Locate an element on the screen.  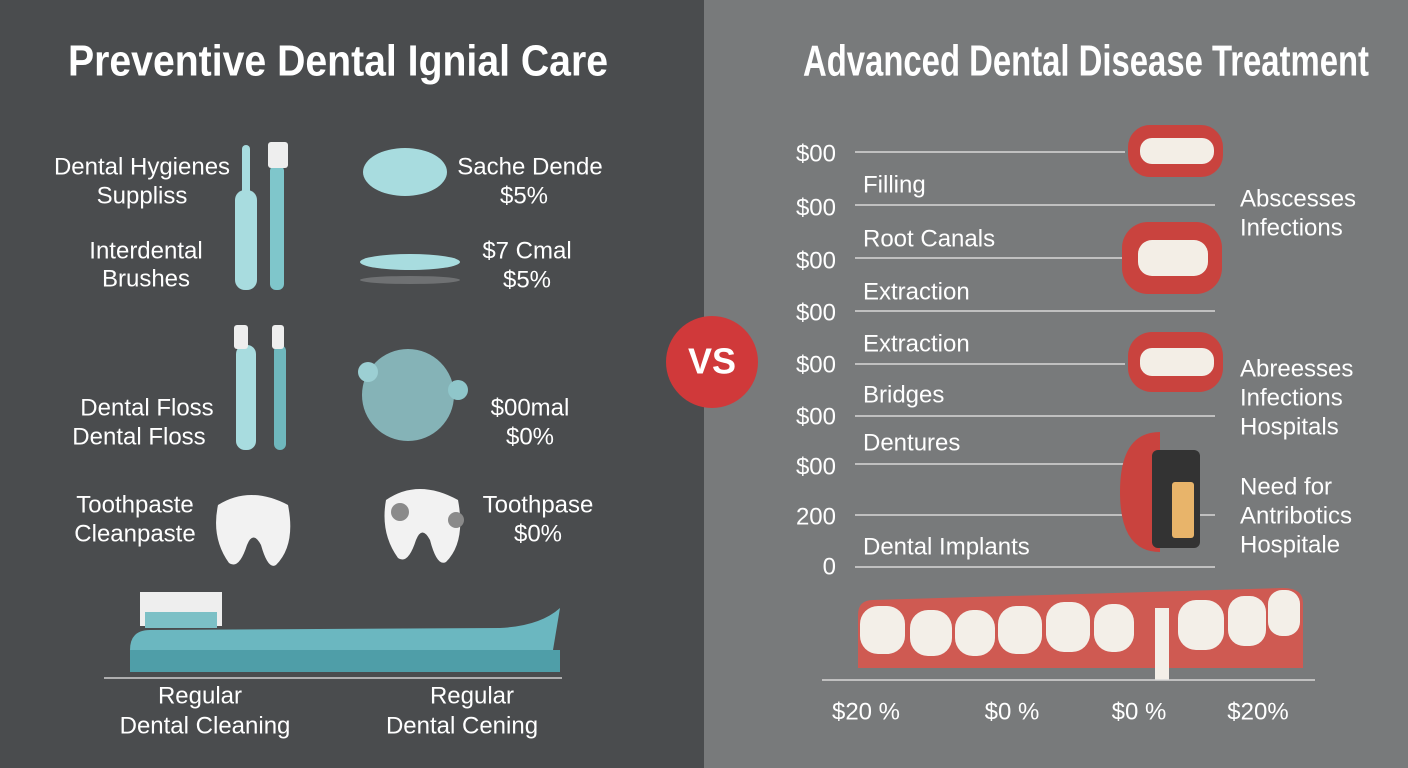
vs-label: VS is located at coordinates (712, 361).